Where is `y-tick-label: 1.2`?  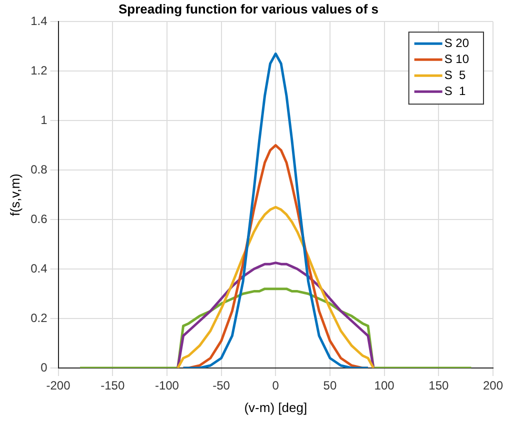 y-tick-label: 1.2 is located at coordinates (39, 70).